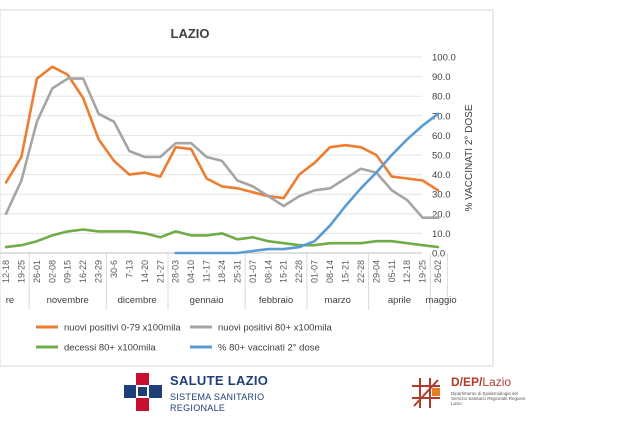  I want to click on dep-lazio-name-a: D/EP/, so click(467, 382).